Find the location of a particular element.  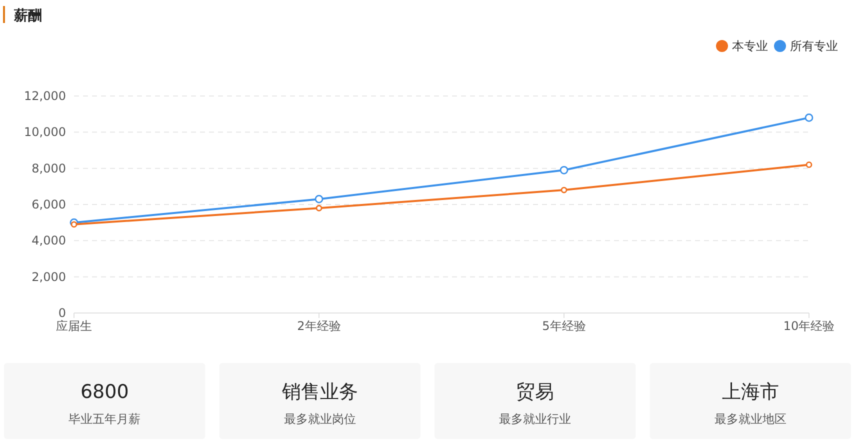

y-tick-label: 4,000 is located at coordinates (49, 241).